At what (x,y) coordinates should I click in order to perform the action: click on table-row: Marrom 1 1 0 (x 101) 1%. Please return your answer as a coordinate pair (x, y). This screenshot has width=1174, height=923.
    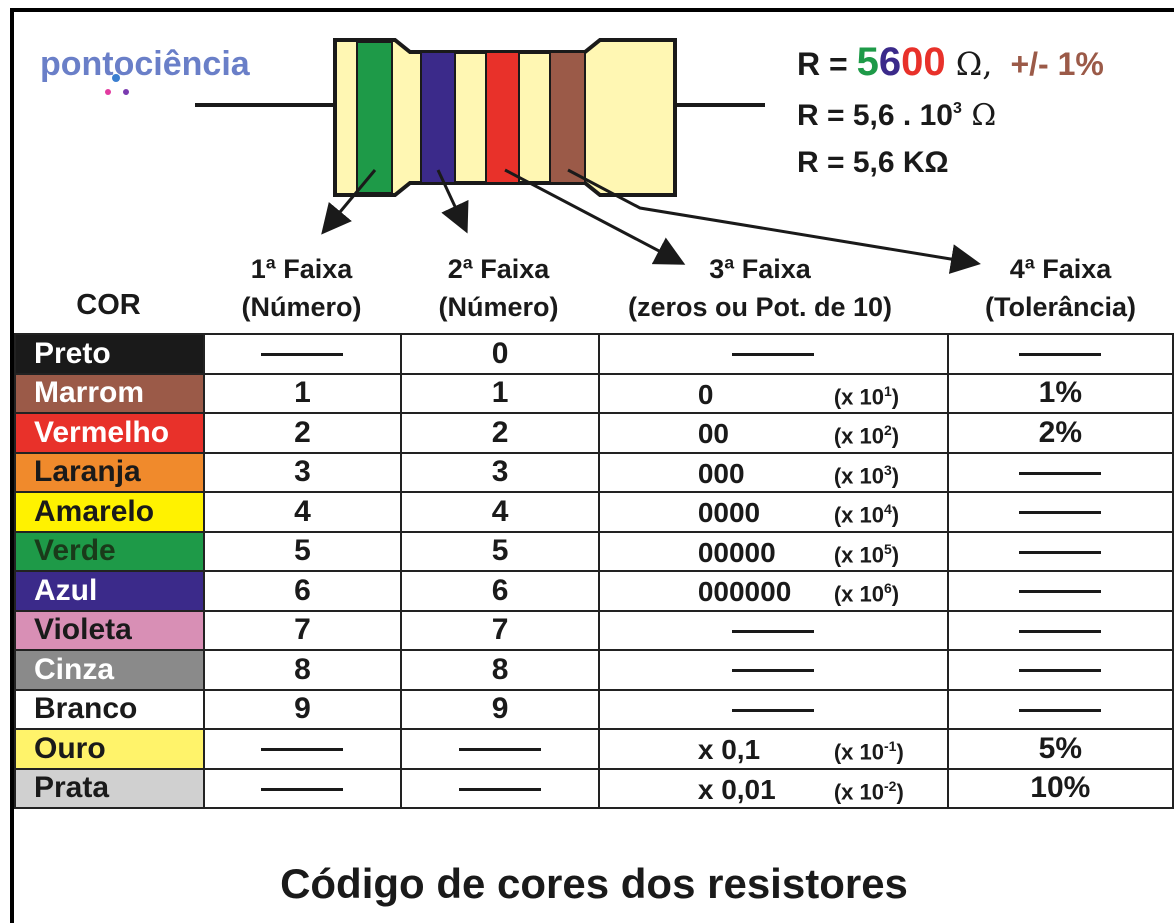
    Looking at the image, I should click on (594, 393).